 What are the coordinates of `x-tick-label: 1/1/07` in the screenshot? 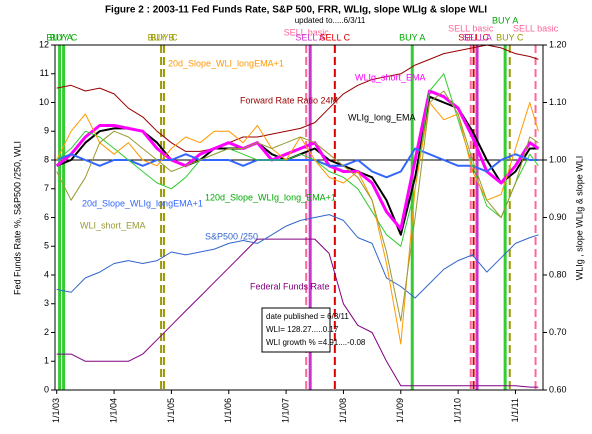 It's located at (285, 410).